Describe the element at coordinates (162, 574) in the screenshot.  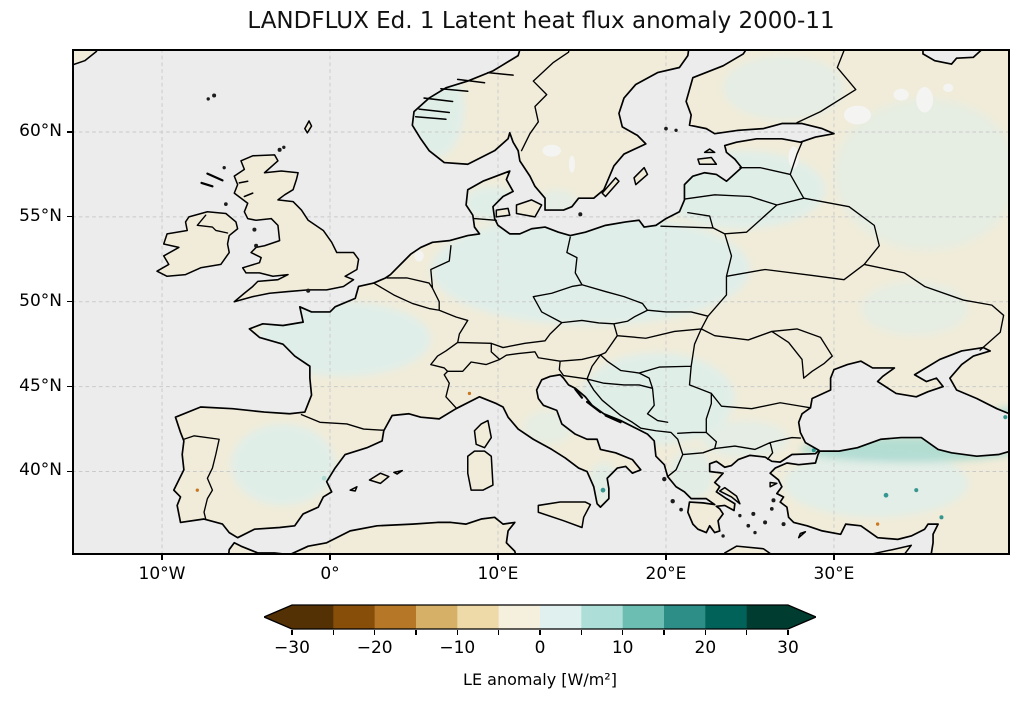
I see `x-tick-label: 10°W` at that location.